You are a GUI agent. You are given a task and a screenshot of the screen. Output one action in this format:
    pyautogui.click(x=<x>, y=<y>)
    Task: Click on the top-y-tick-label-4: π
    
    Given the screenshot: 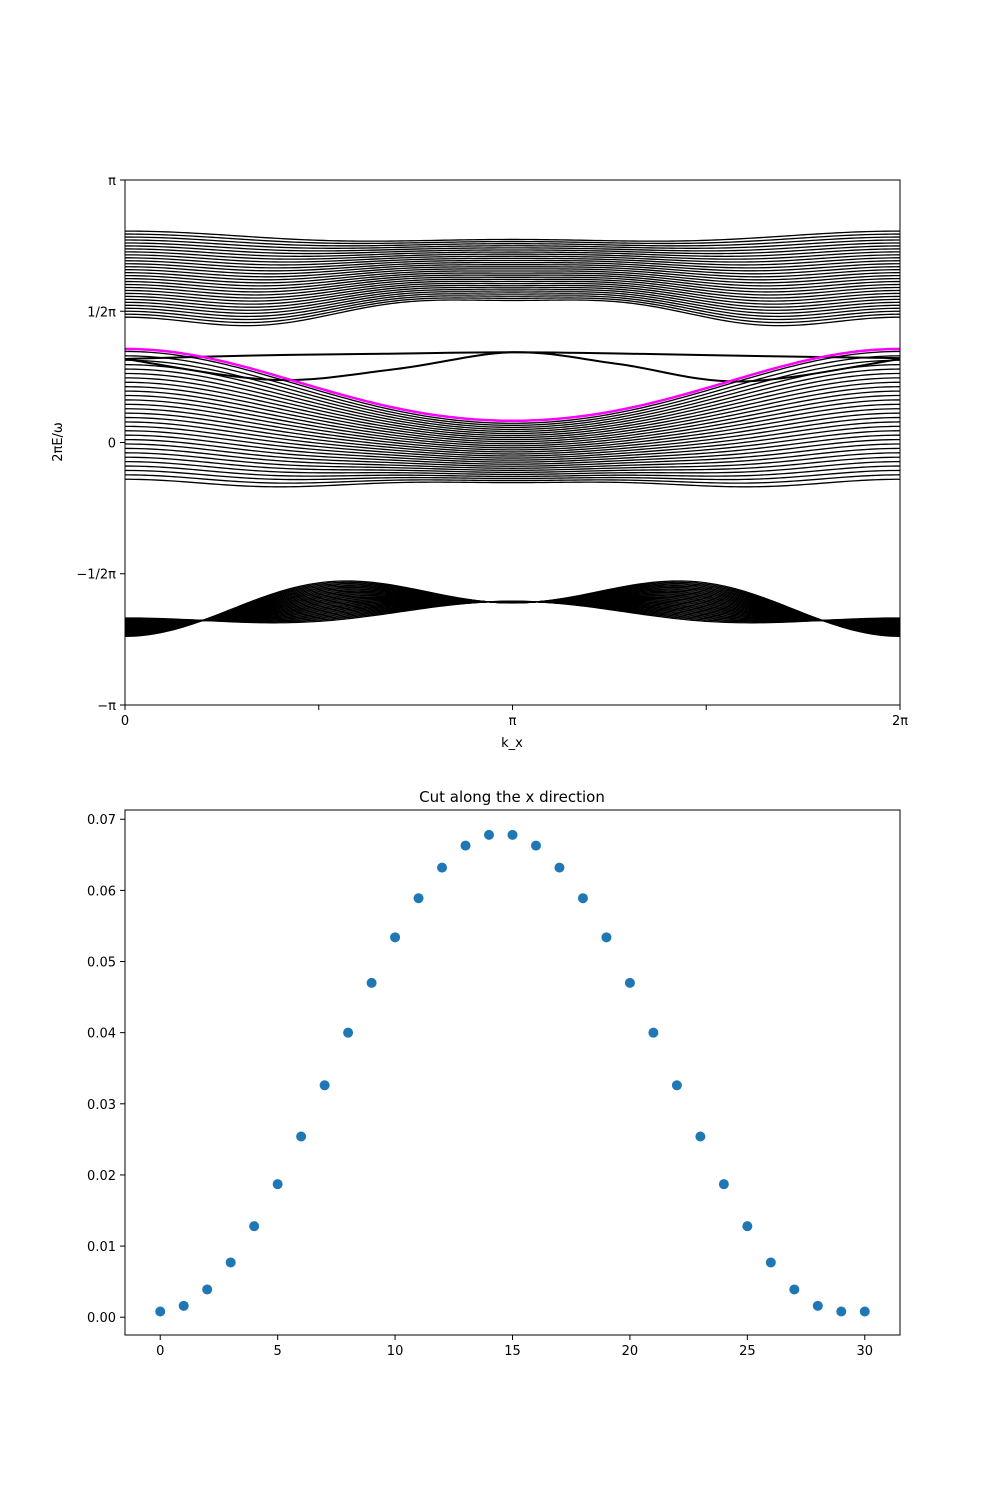 What is the action you would take?
    pyautogui.click(x=112, y=181)
    